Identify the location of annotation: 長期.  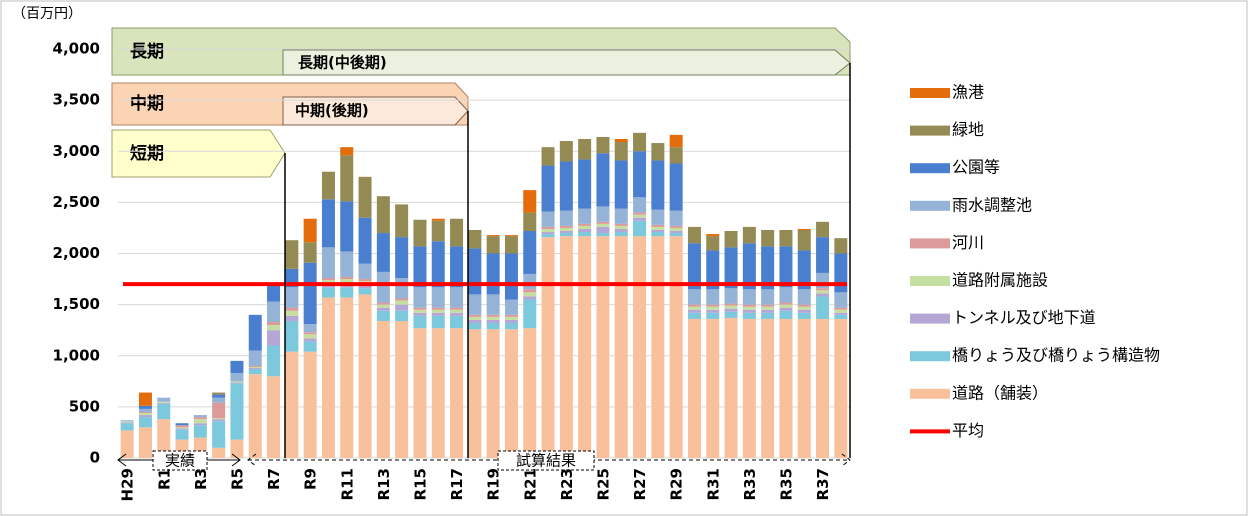
(147, 52).